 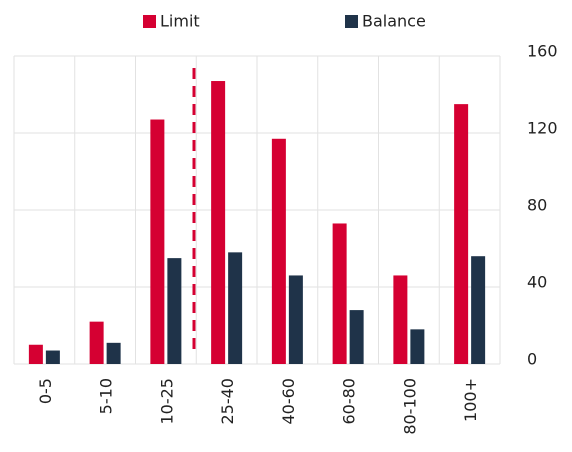 What do you see at coordinates (409, 406) in the screenshot?
I see `x-tick-label: 80-100` at bounding box center [409, 406].